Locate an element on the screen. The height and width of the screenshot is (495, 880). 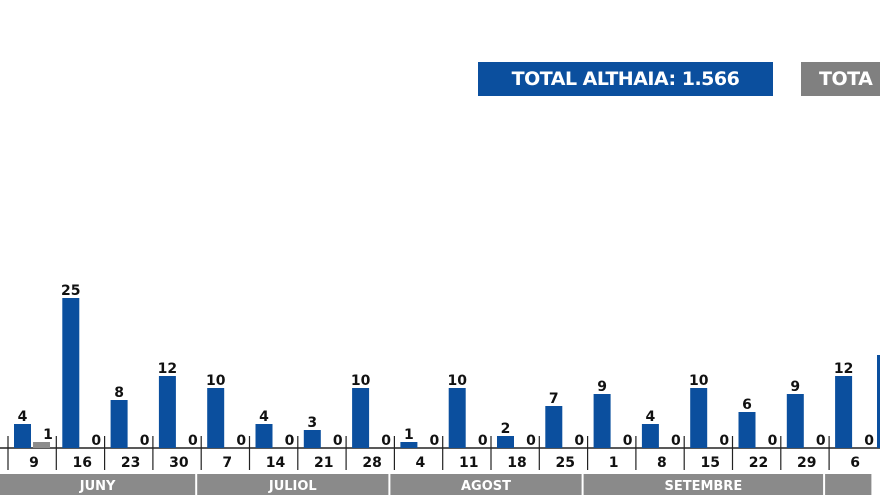
month-label: SETEMBRE is located at coordinates (703, 486).